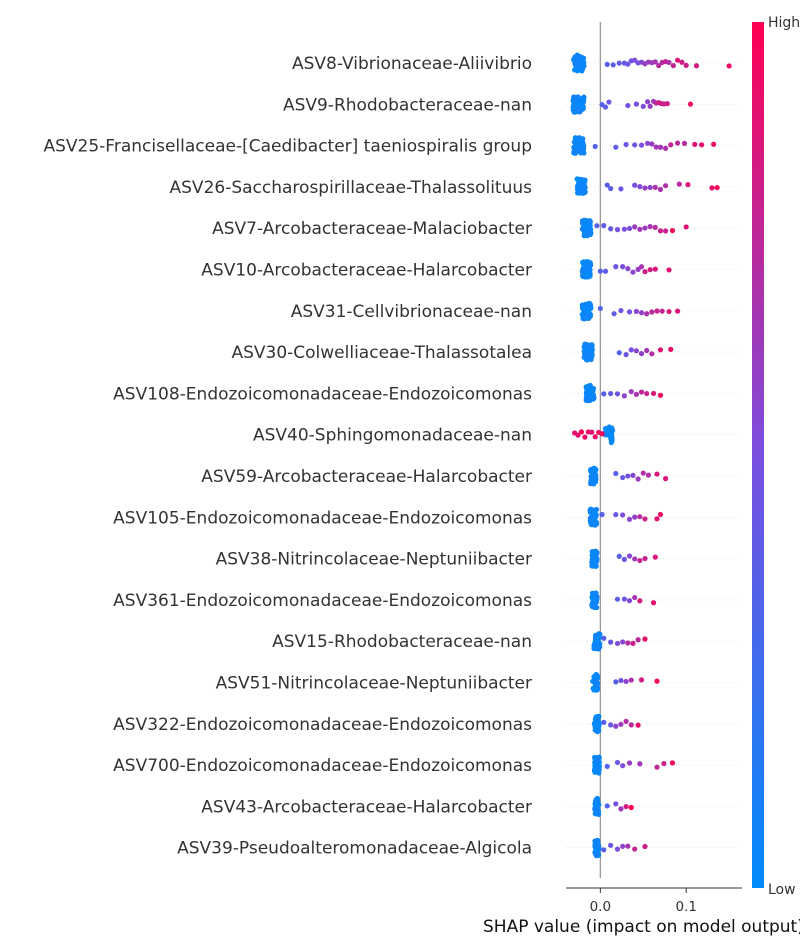 This screenshot has width=800, height=950. I want to click on feature-label: ASV9-Rhodobacteraceae-nan, so click(407, 105).